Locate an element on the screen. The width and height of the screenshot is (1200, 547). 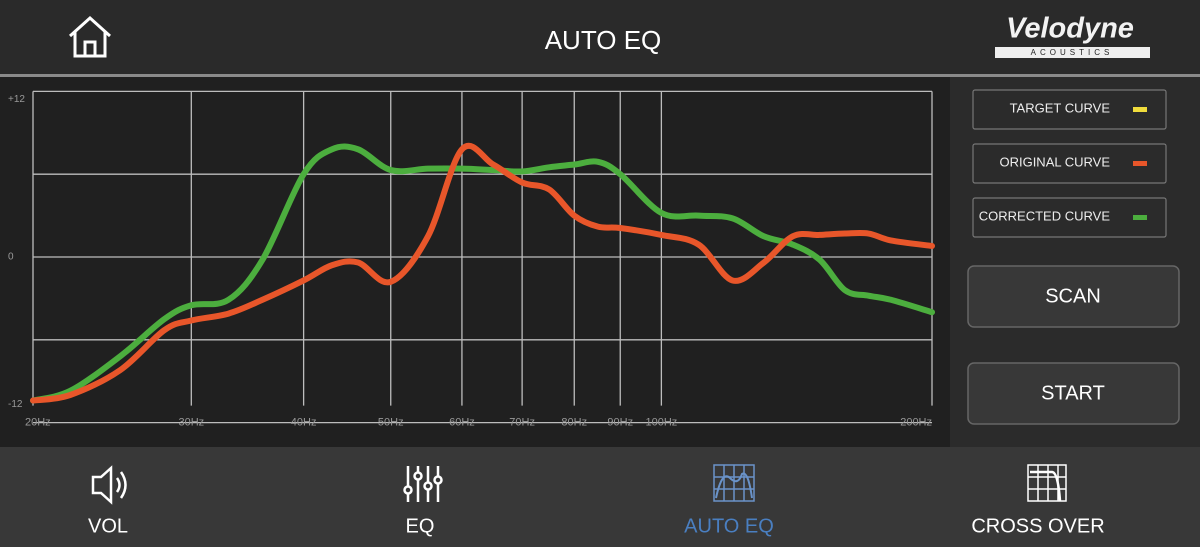
x-tick-label: 60Hz is located at coordinates (462, 423).